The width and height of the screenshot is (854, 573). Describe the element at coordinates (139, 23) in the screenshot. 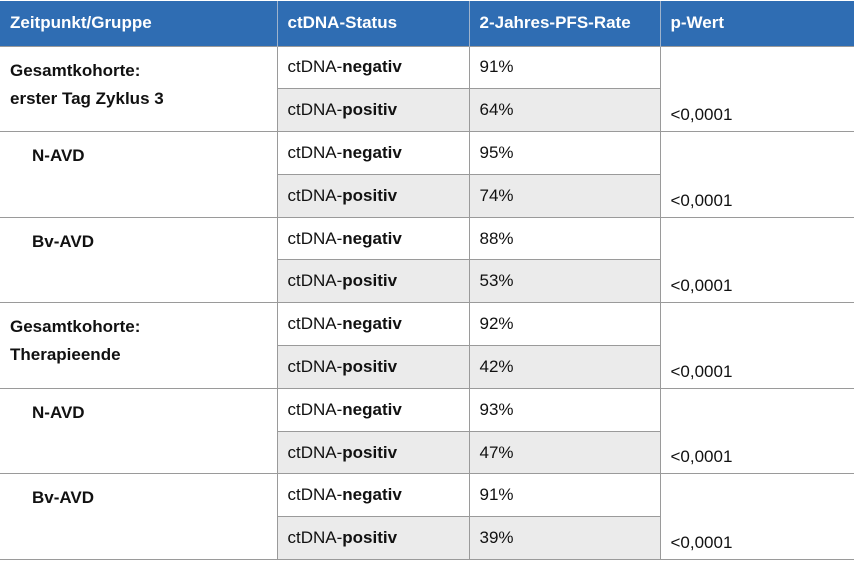

I see `header-cell: Zeitpunkt/Gruppe` at that location.